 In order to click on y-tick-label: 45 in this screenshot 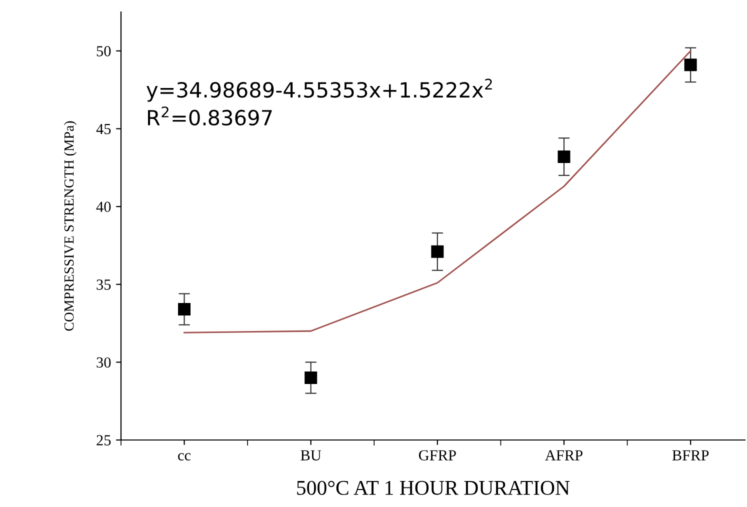, I will do `click(103, 129)`.